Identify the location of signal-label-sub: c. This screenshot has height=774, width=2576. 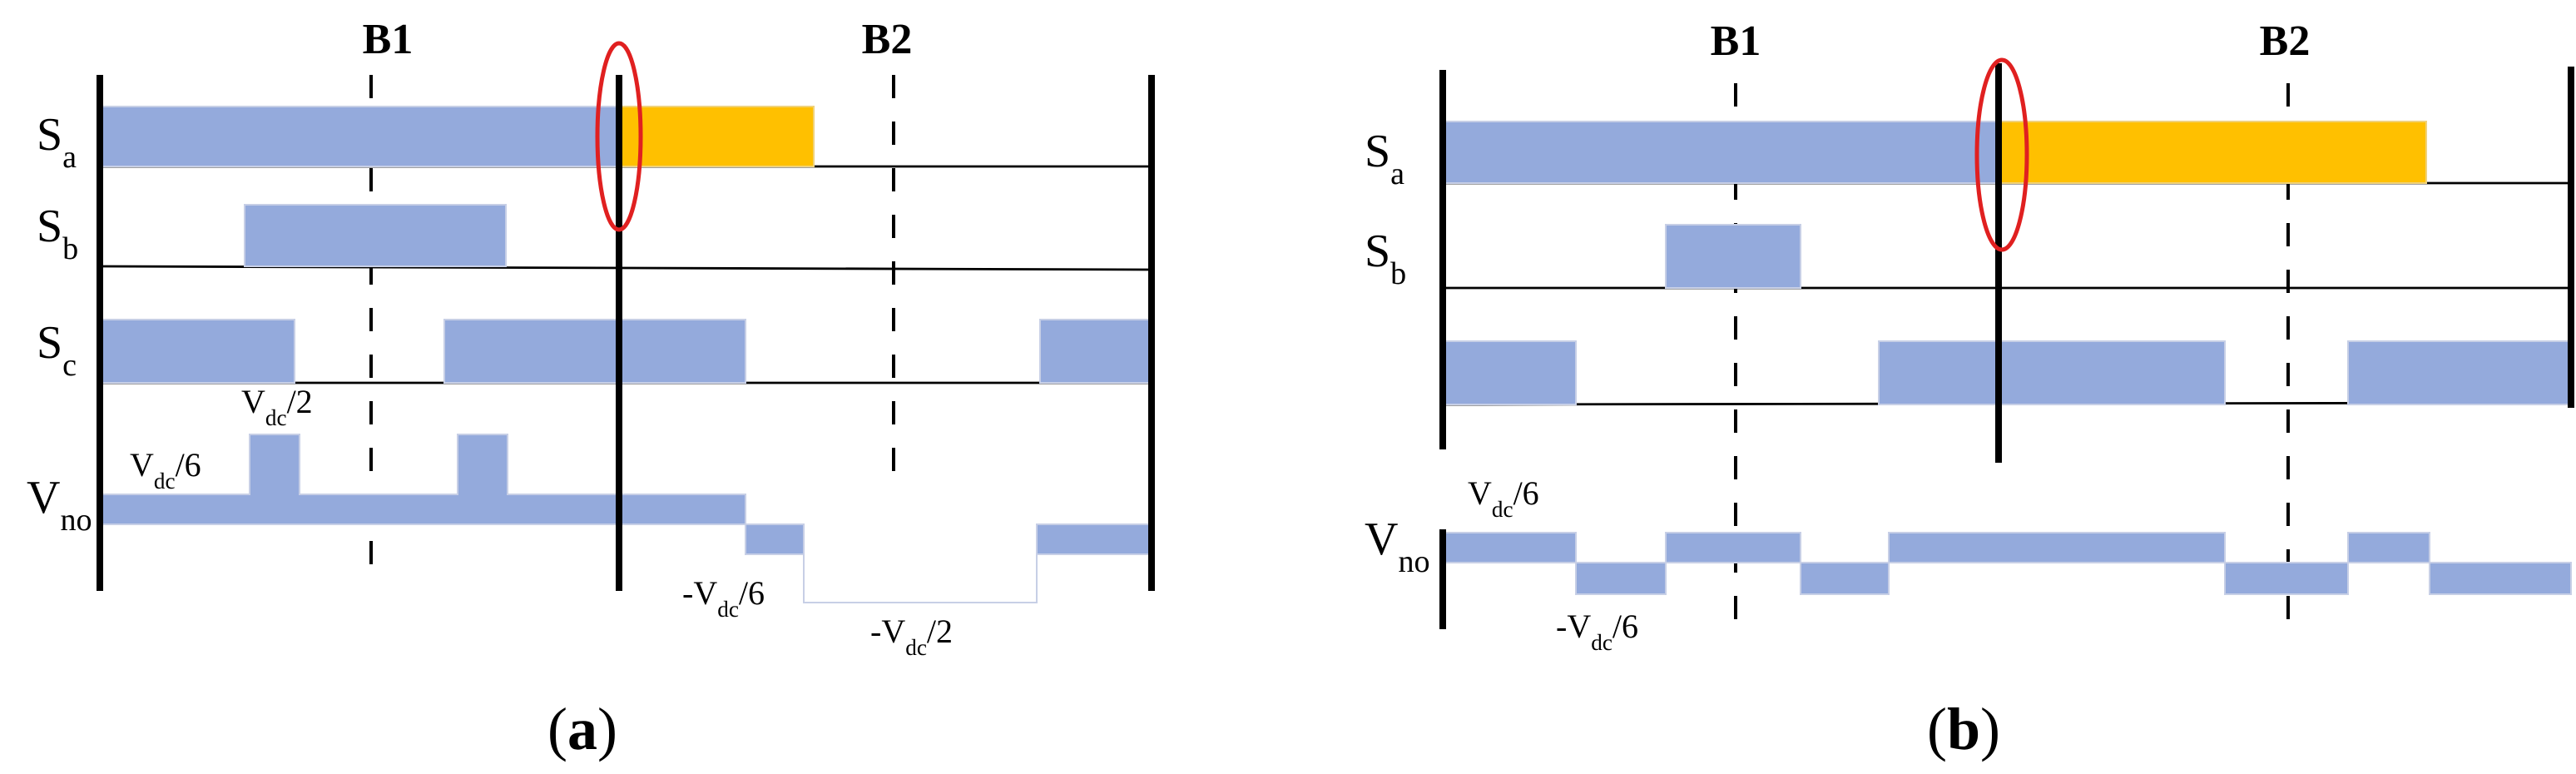
(69, 365).